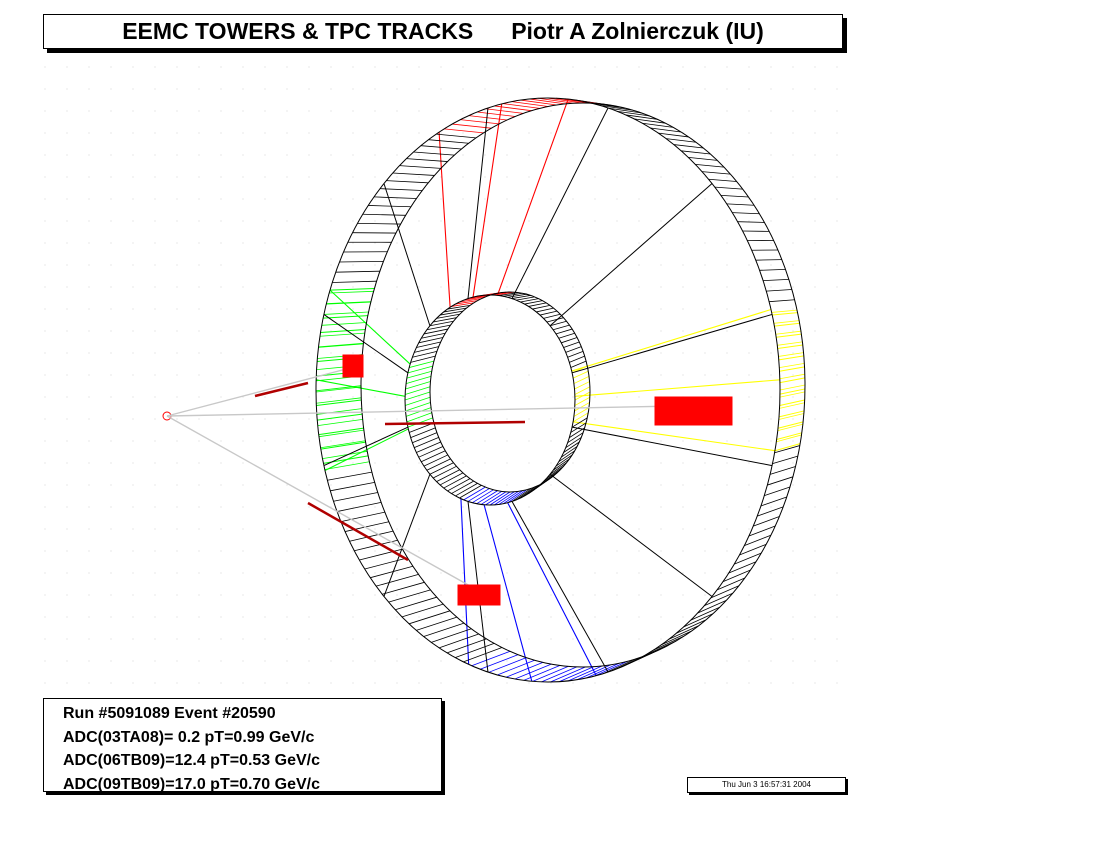 Image resolution: width=1100 pixels, height=850 pixels. Describe the element at coordinates (510, 392) in the screenshot. I see `inner-back-ellipse` at that location.